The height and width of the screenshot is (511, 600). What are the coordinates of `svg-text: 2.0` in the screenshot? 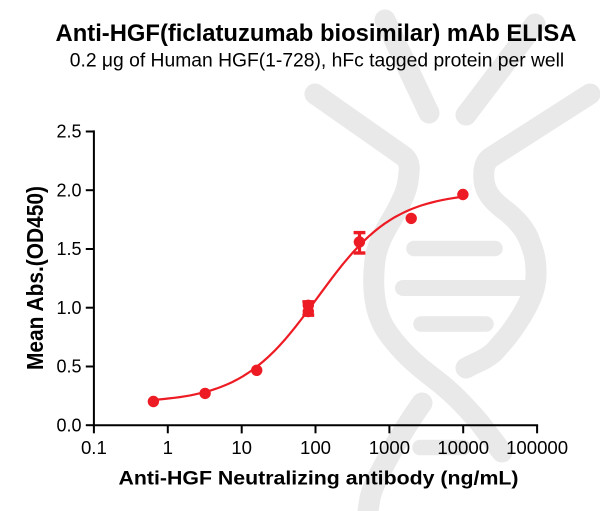 It's located at (68, 190).